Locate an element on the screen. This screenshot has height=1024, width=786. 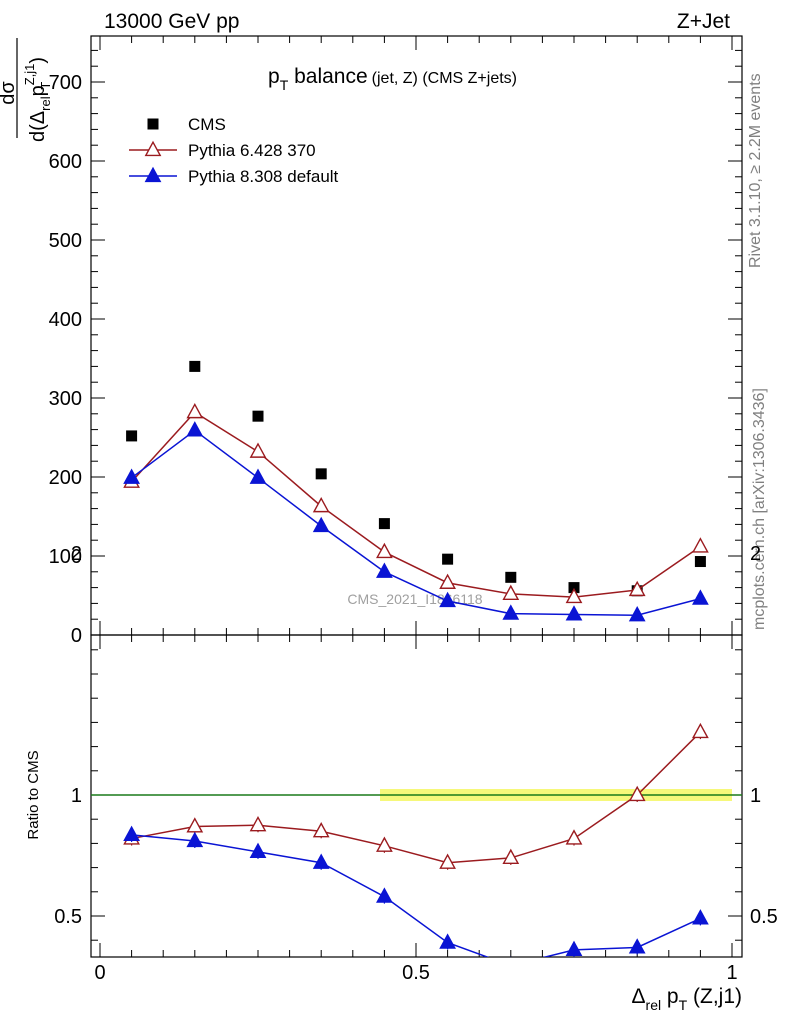
main-y-tick-label: 600 is located at coordinates (65, 162).